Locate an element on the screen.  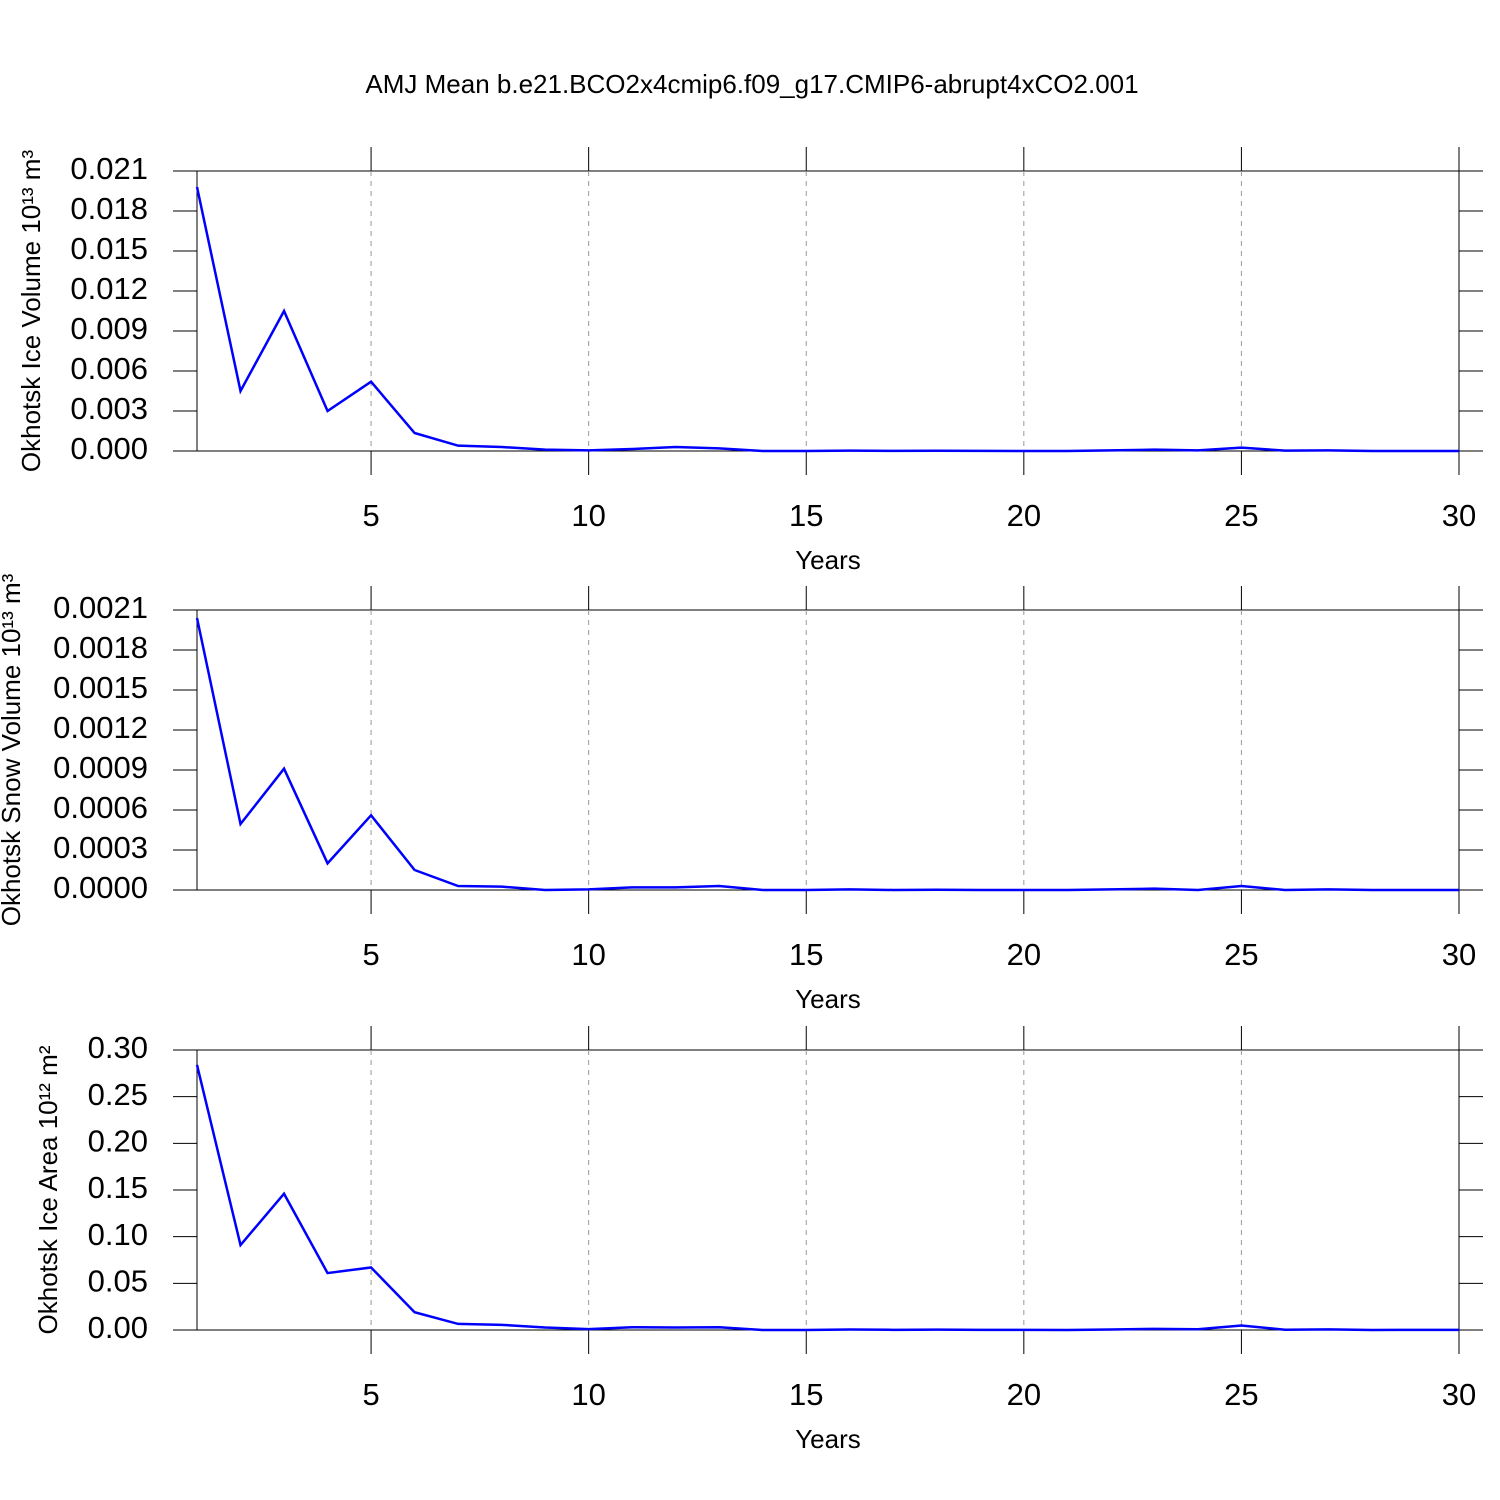
y-tick-label: 0.0021 is located at coordinates (100, 607).